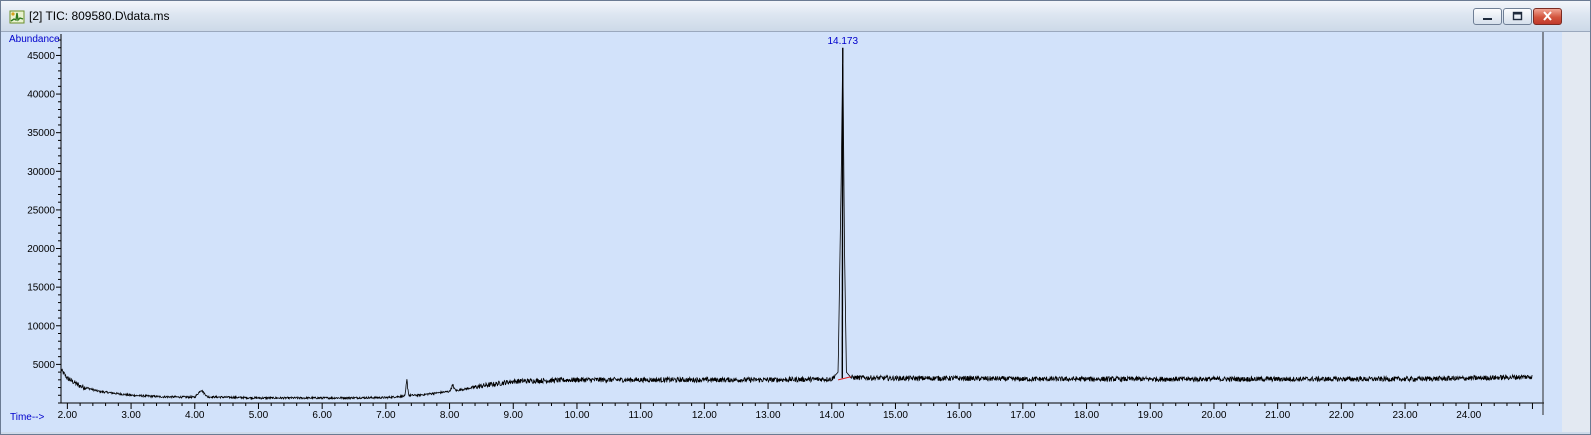 The image size is (1591, 435). Describe the element at coordinates (41, 95) in the screenshot. I see `y-tick-label: 40000` at that location.